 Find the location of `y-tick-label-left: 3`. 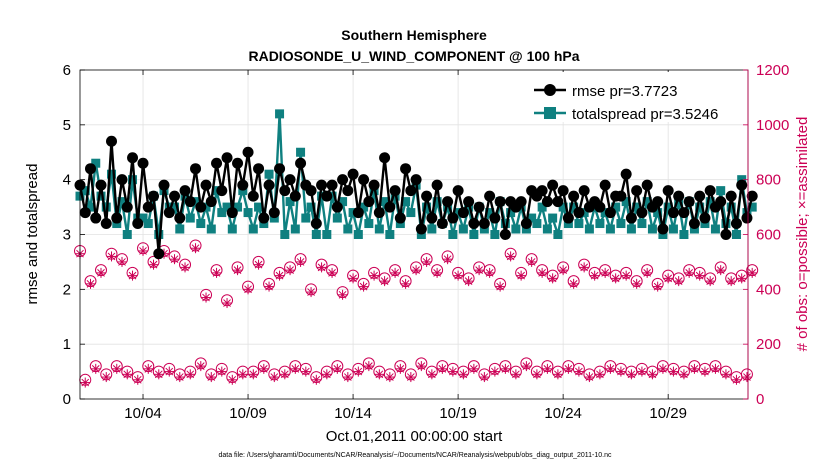

y-tick-label-left: 3 is located at coordinates (67, 235).